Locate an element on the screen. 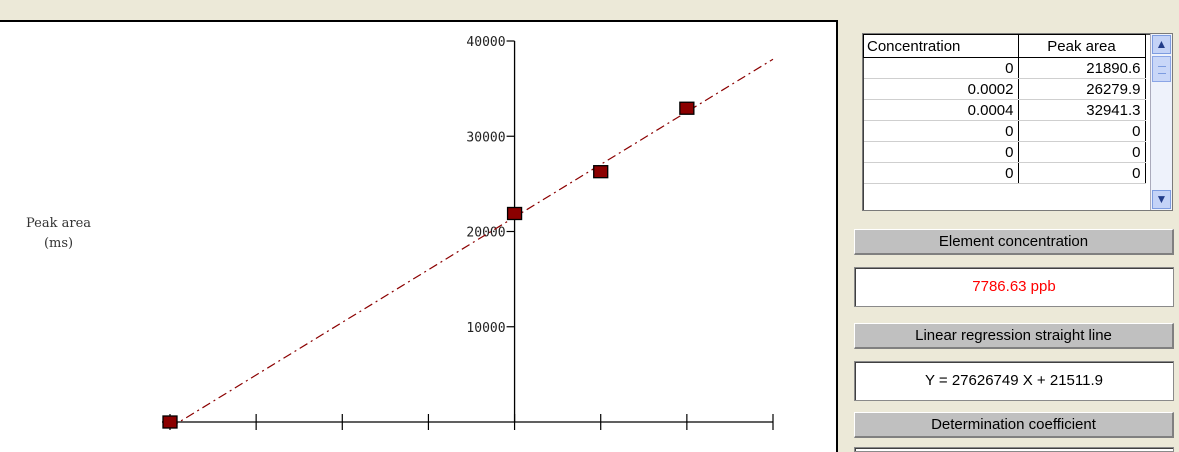 The height and width of the screenshot is (452, 1179). linear-regression-header: Linear regression straight line is located at coordinates (1014, 336).